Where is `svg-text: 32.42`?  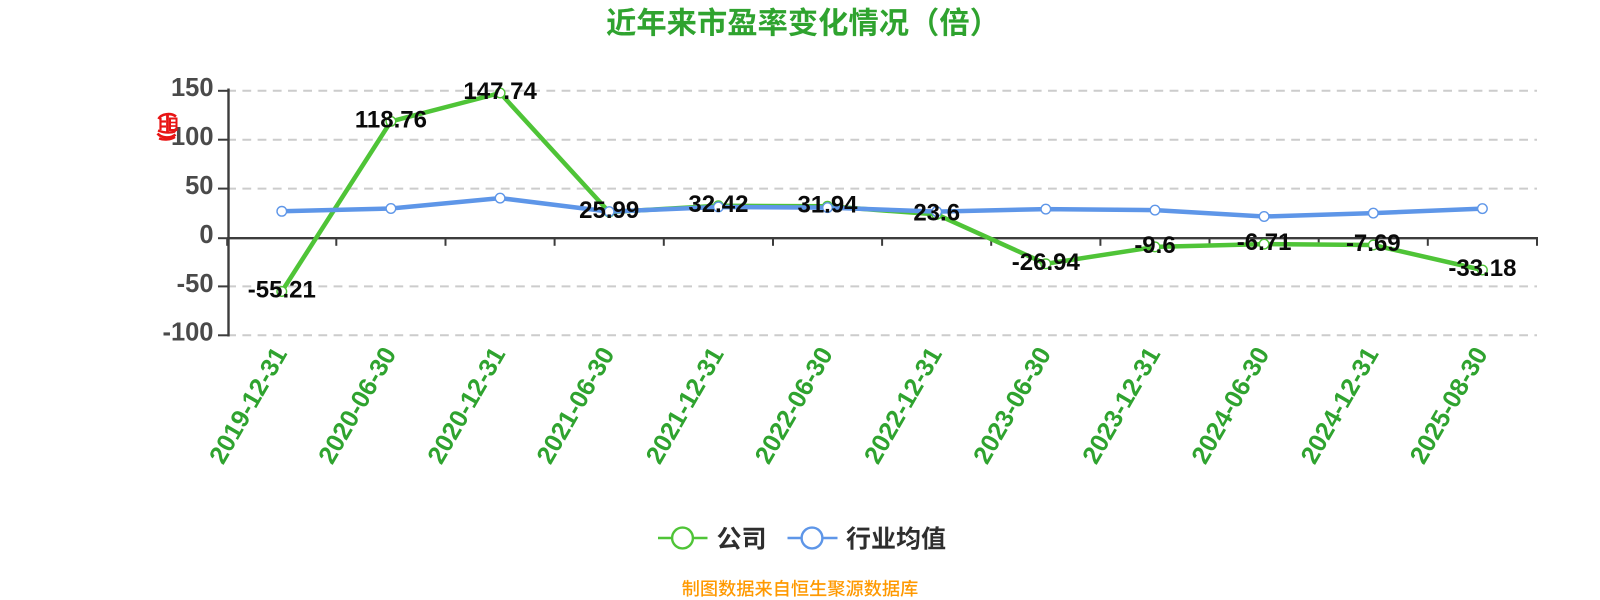 svg-text: 32.42 is located at coordinates (718, 204).